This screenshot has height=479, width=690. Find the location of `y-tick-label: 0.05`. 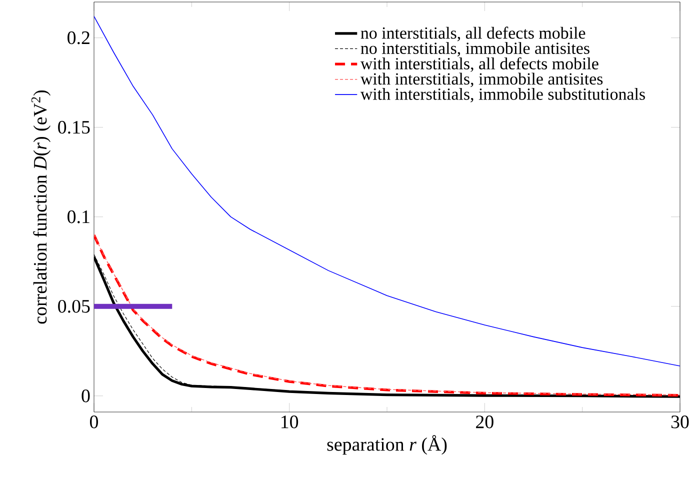

y-tick-label: 0.05 is located at coordinates (74, 306).